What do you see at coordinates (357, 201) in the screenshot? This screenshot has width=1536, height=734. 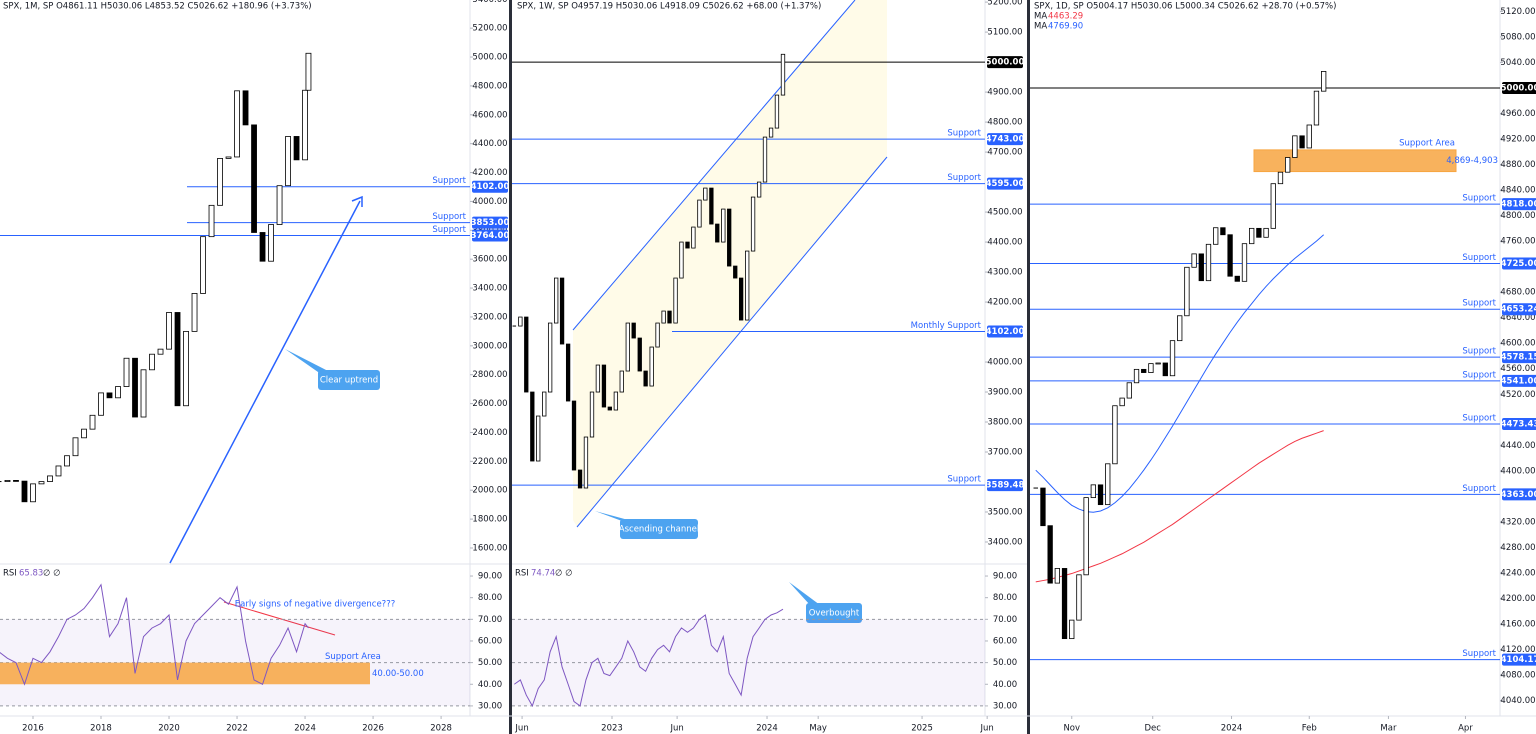 I see `arrow-head` at bounding box center [357, 201].